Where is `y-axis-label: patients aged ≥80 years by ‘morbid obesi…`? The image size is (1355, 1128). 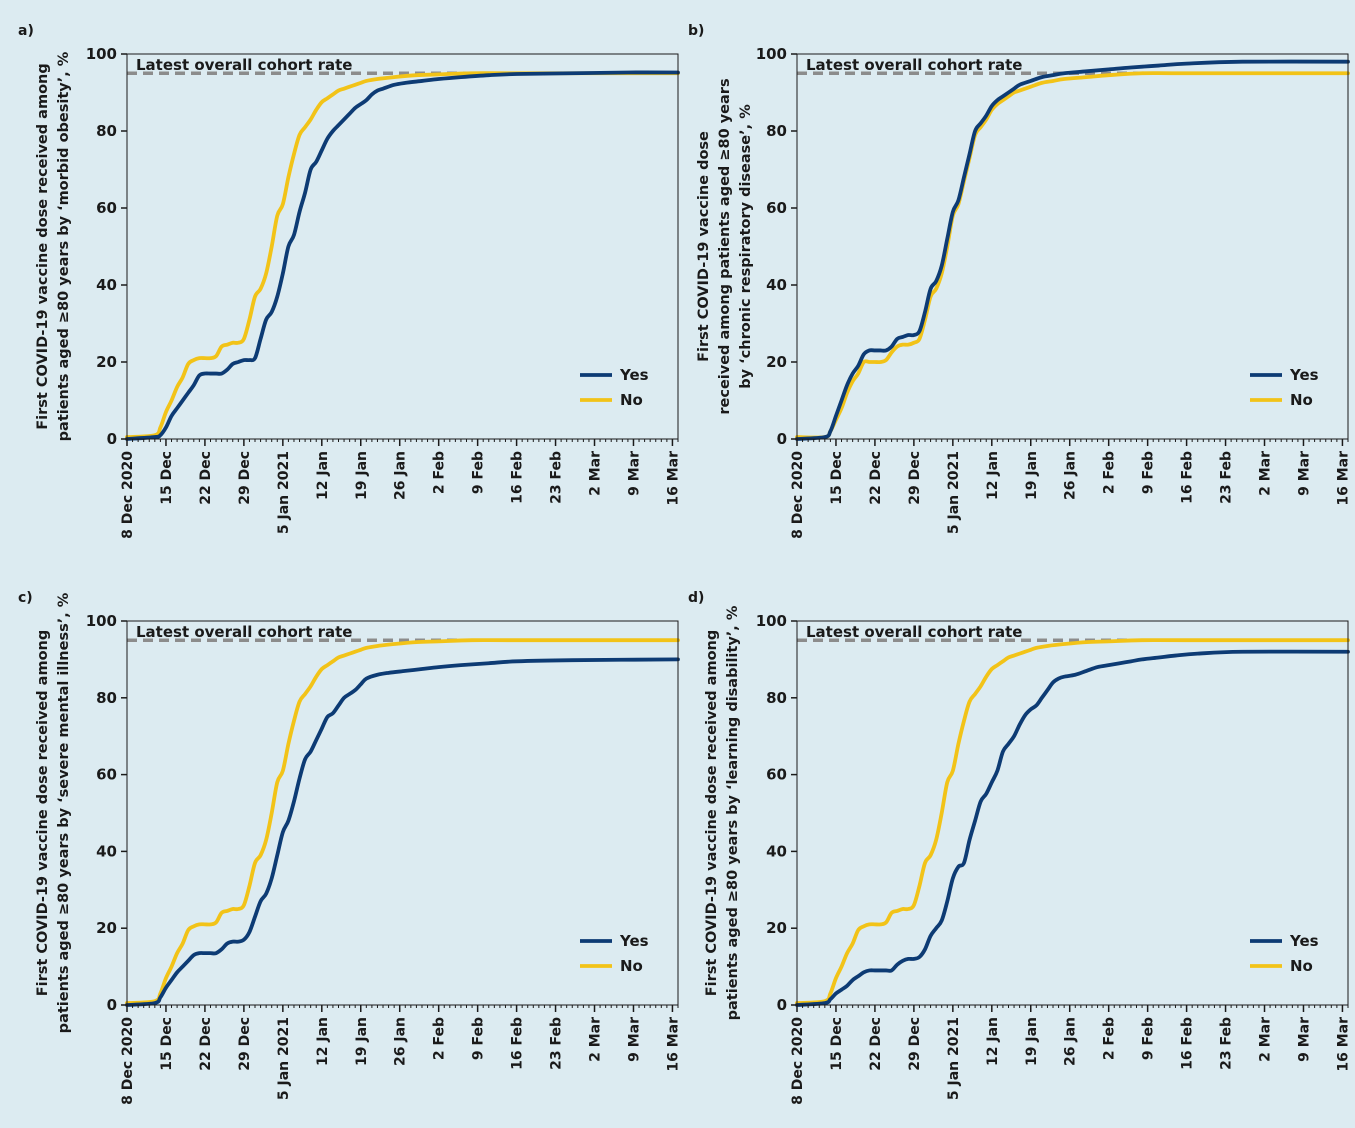 y-axis-label: patients aged ≥80 years by ‘morbid obesi… is located at coordinates (64, 246).